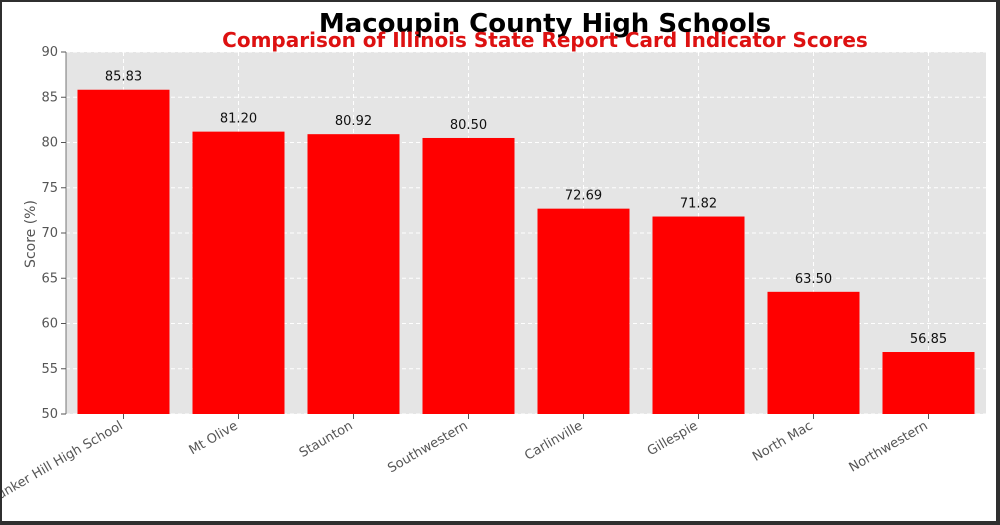  What do you see at coordinates (813, 279) in the screenshot?
I see `data-label: 63.50` at bounding box center [813, 279].